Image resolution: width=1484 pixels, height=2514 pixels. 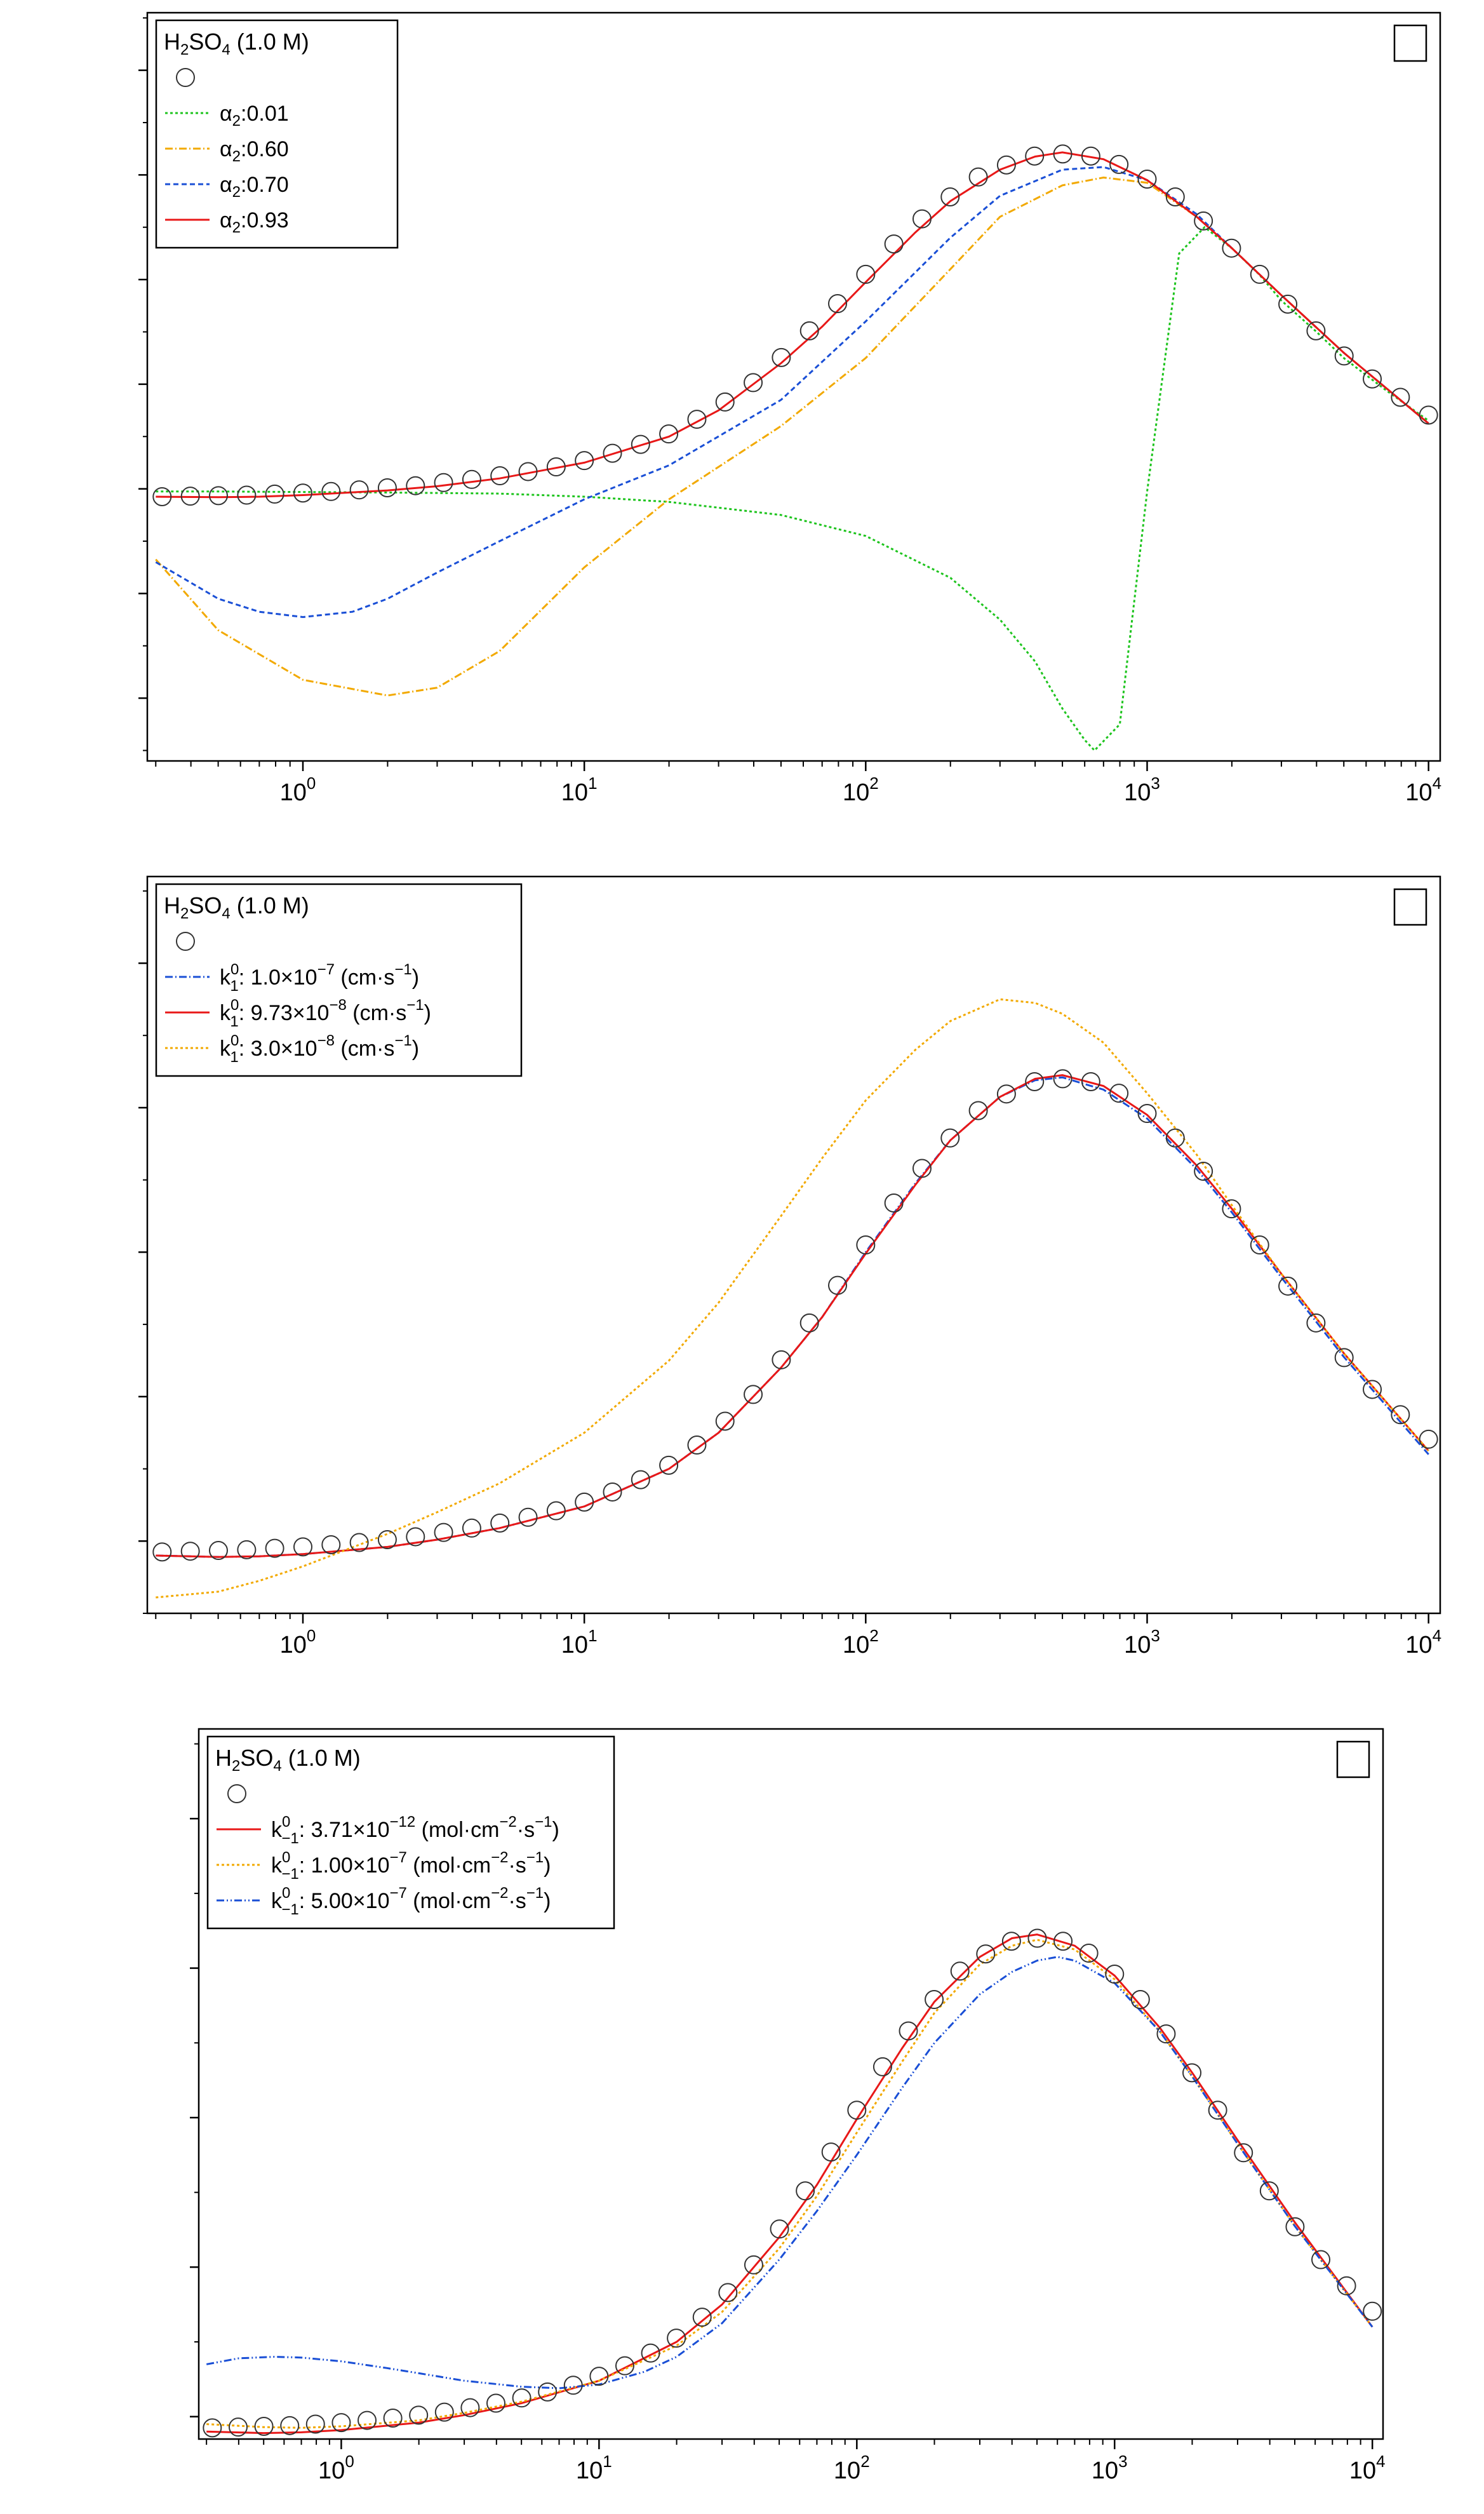 I want to click on x-tick-label: 10², so click(x=861, y=790).